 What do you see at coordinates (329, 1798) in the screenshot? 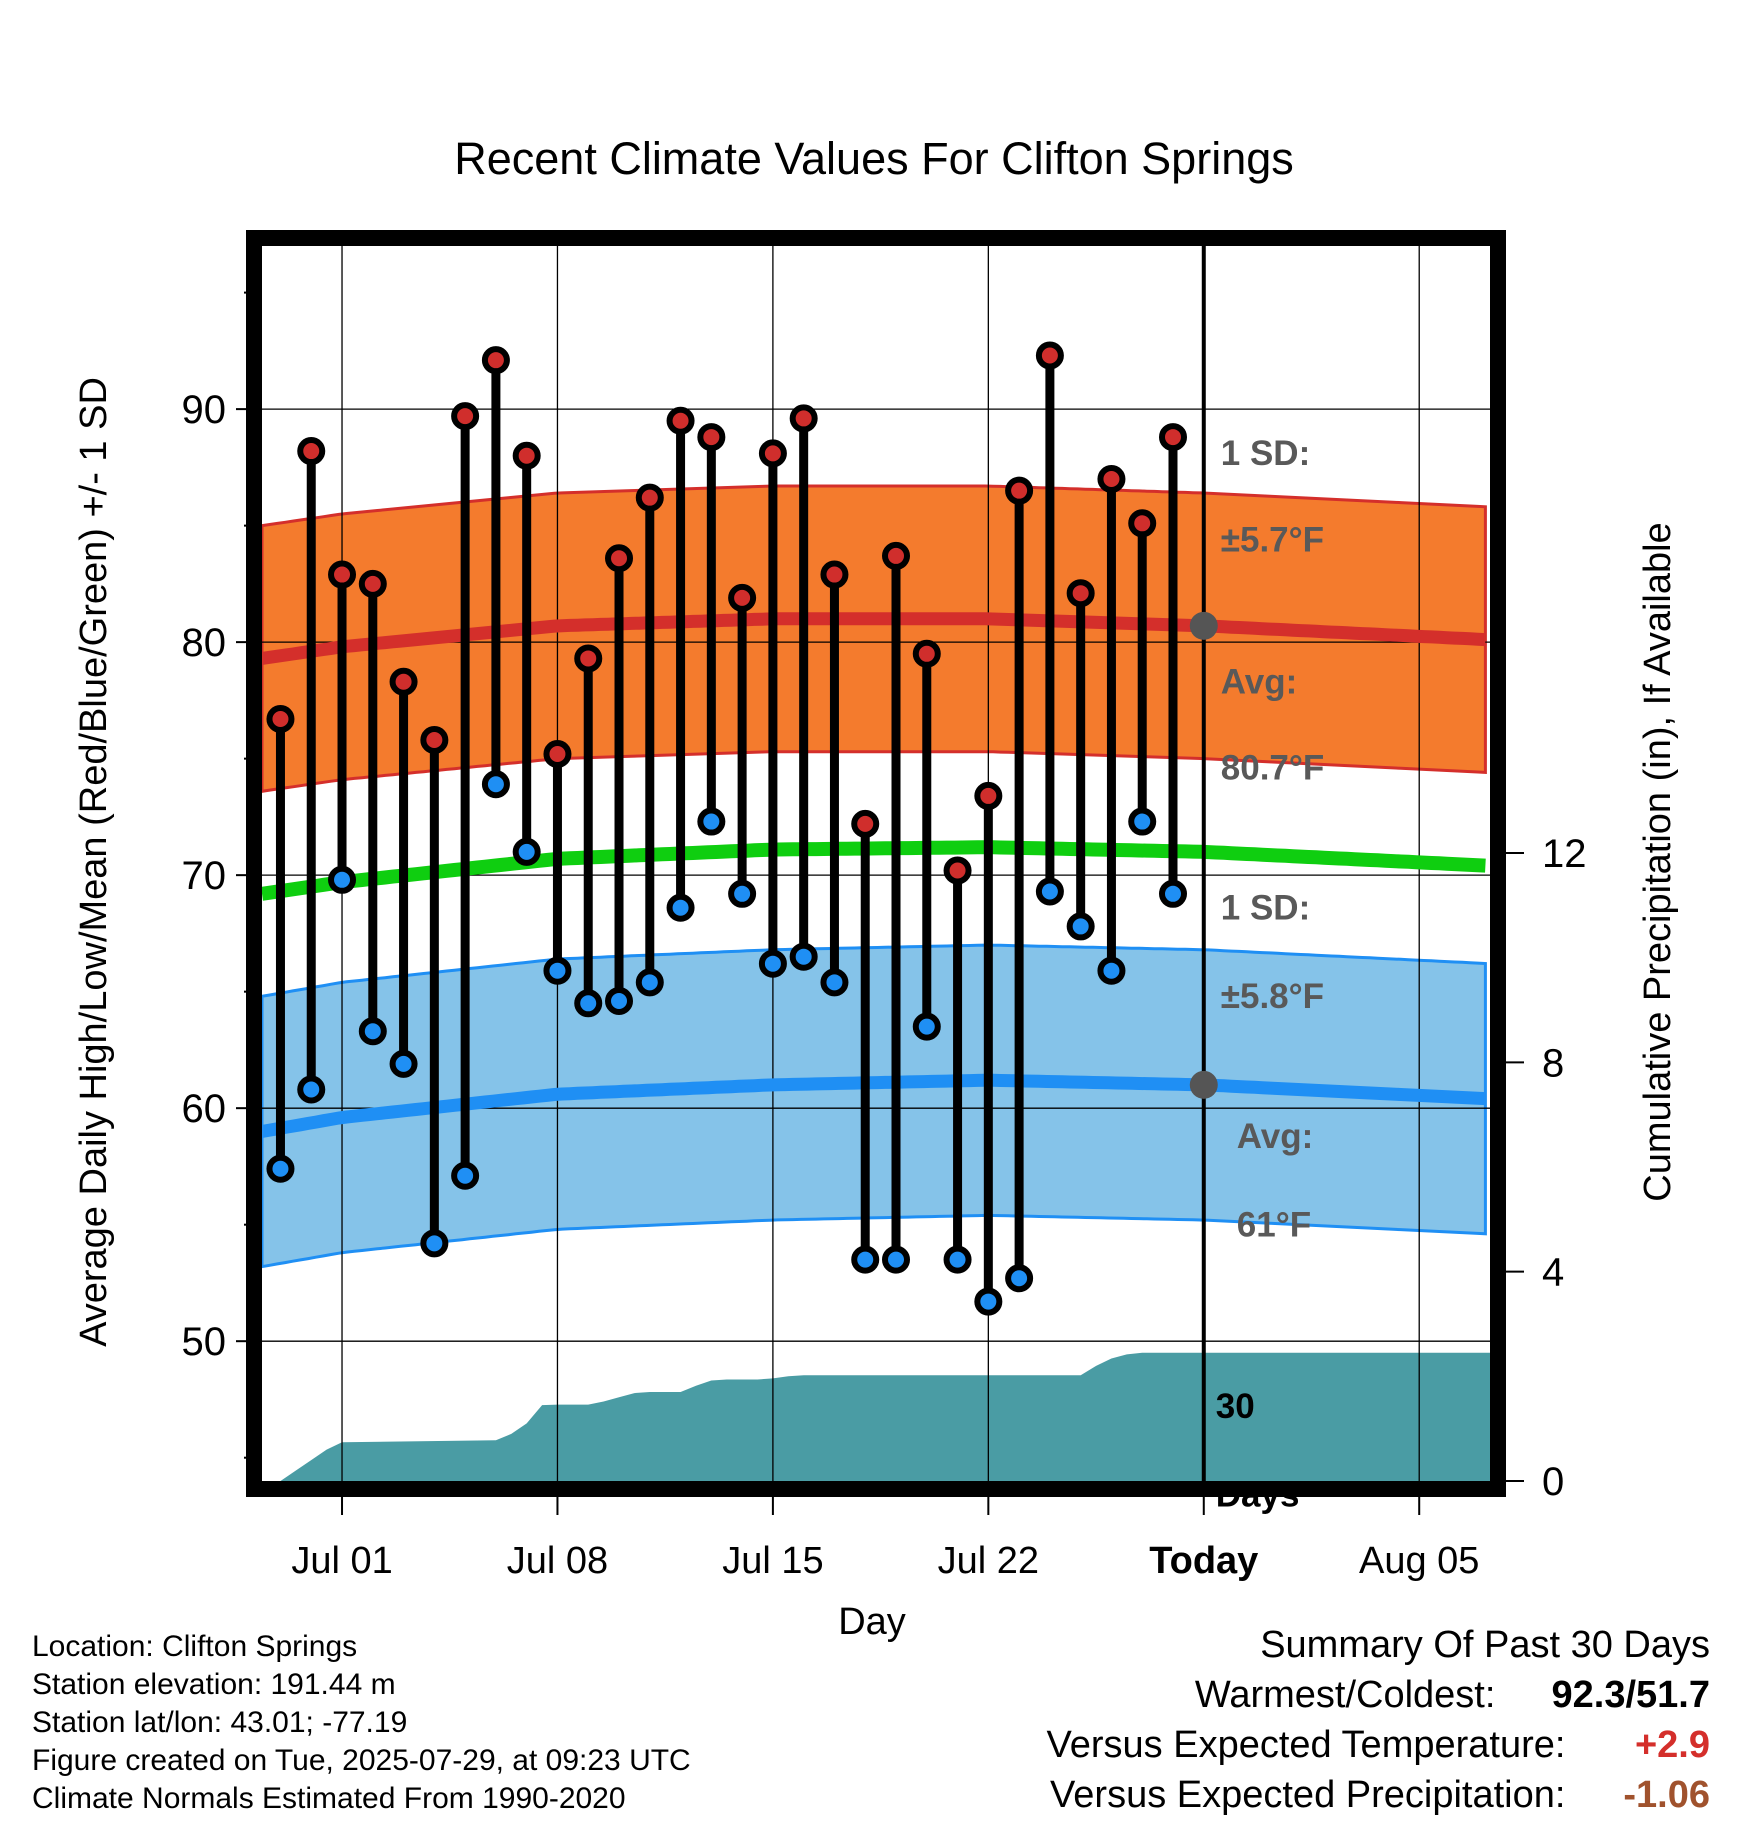
I see `normals-text: Climate Normals Estimated From 1990-2020` at bounding box center [329, 1798].